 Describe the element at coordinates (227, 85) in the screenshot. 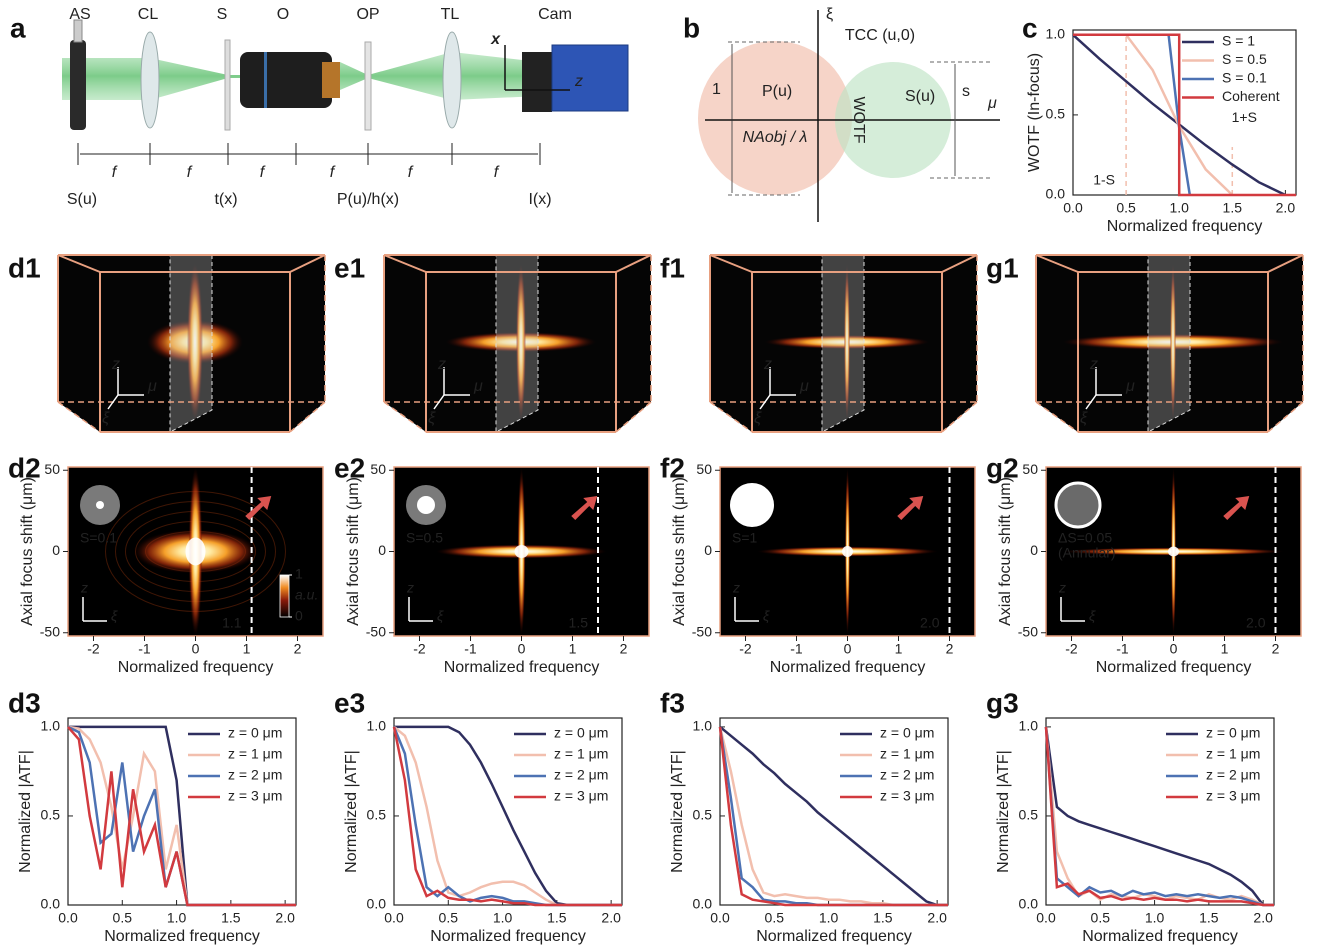

I see `sample` at that location.